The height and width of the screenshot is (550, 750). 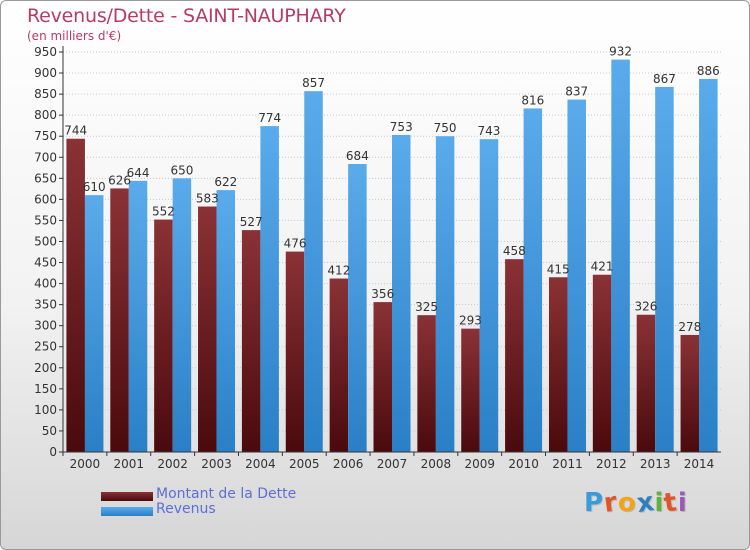 I want to click on y-tick-label: 200, so click(x=45, y=368).